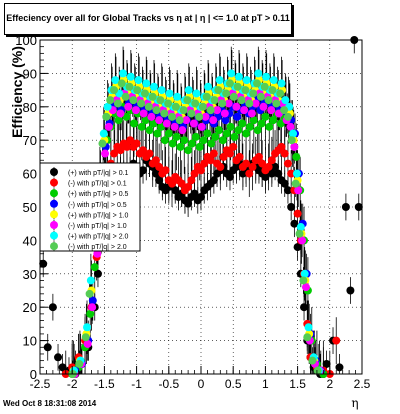 This screenshot has height=414, width=400. Describe the element at coordinates (30, 174) in the screenshot. I see `y-tick-label: 60` at that location.